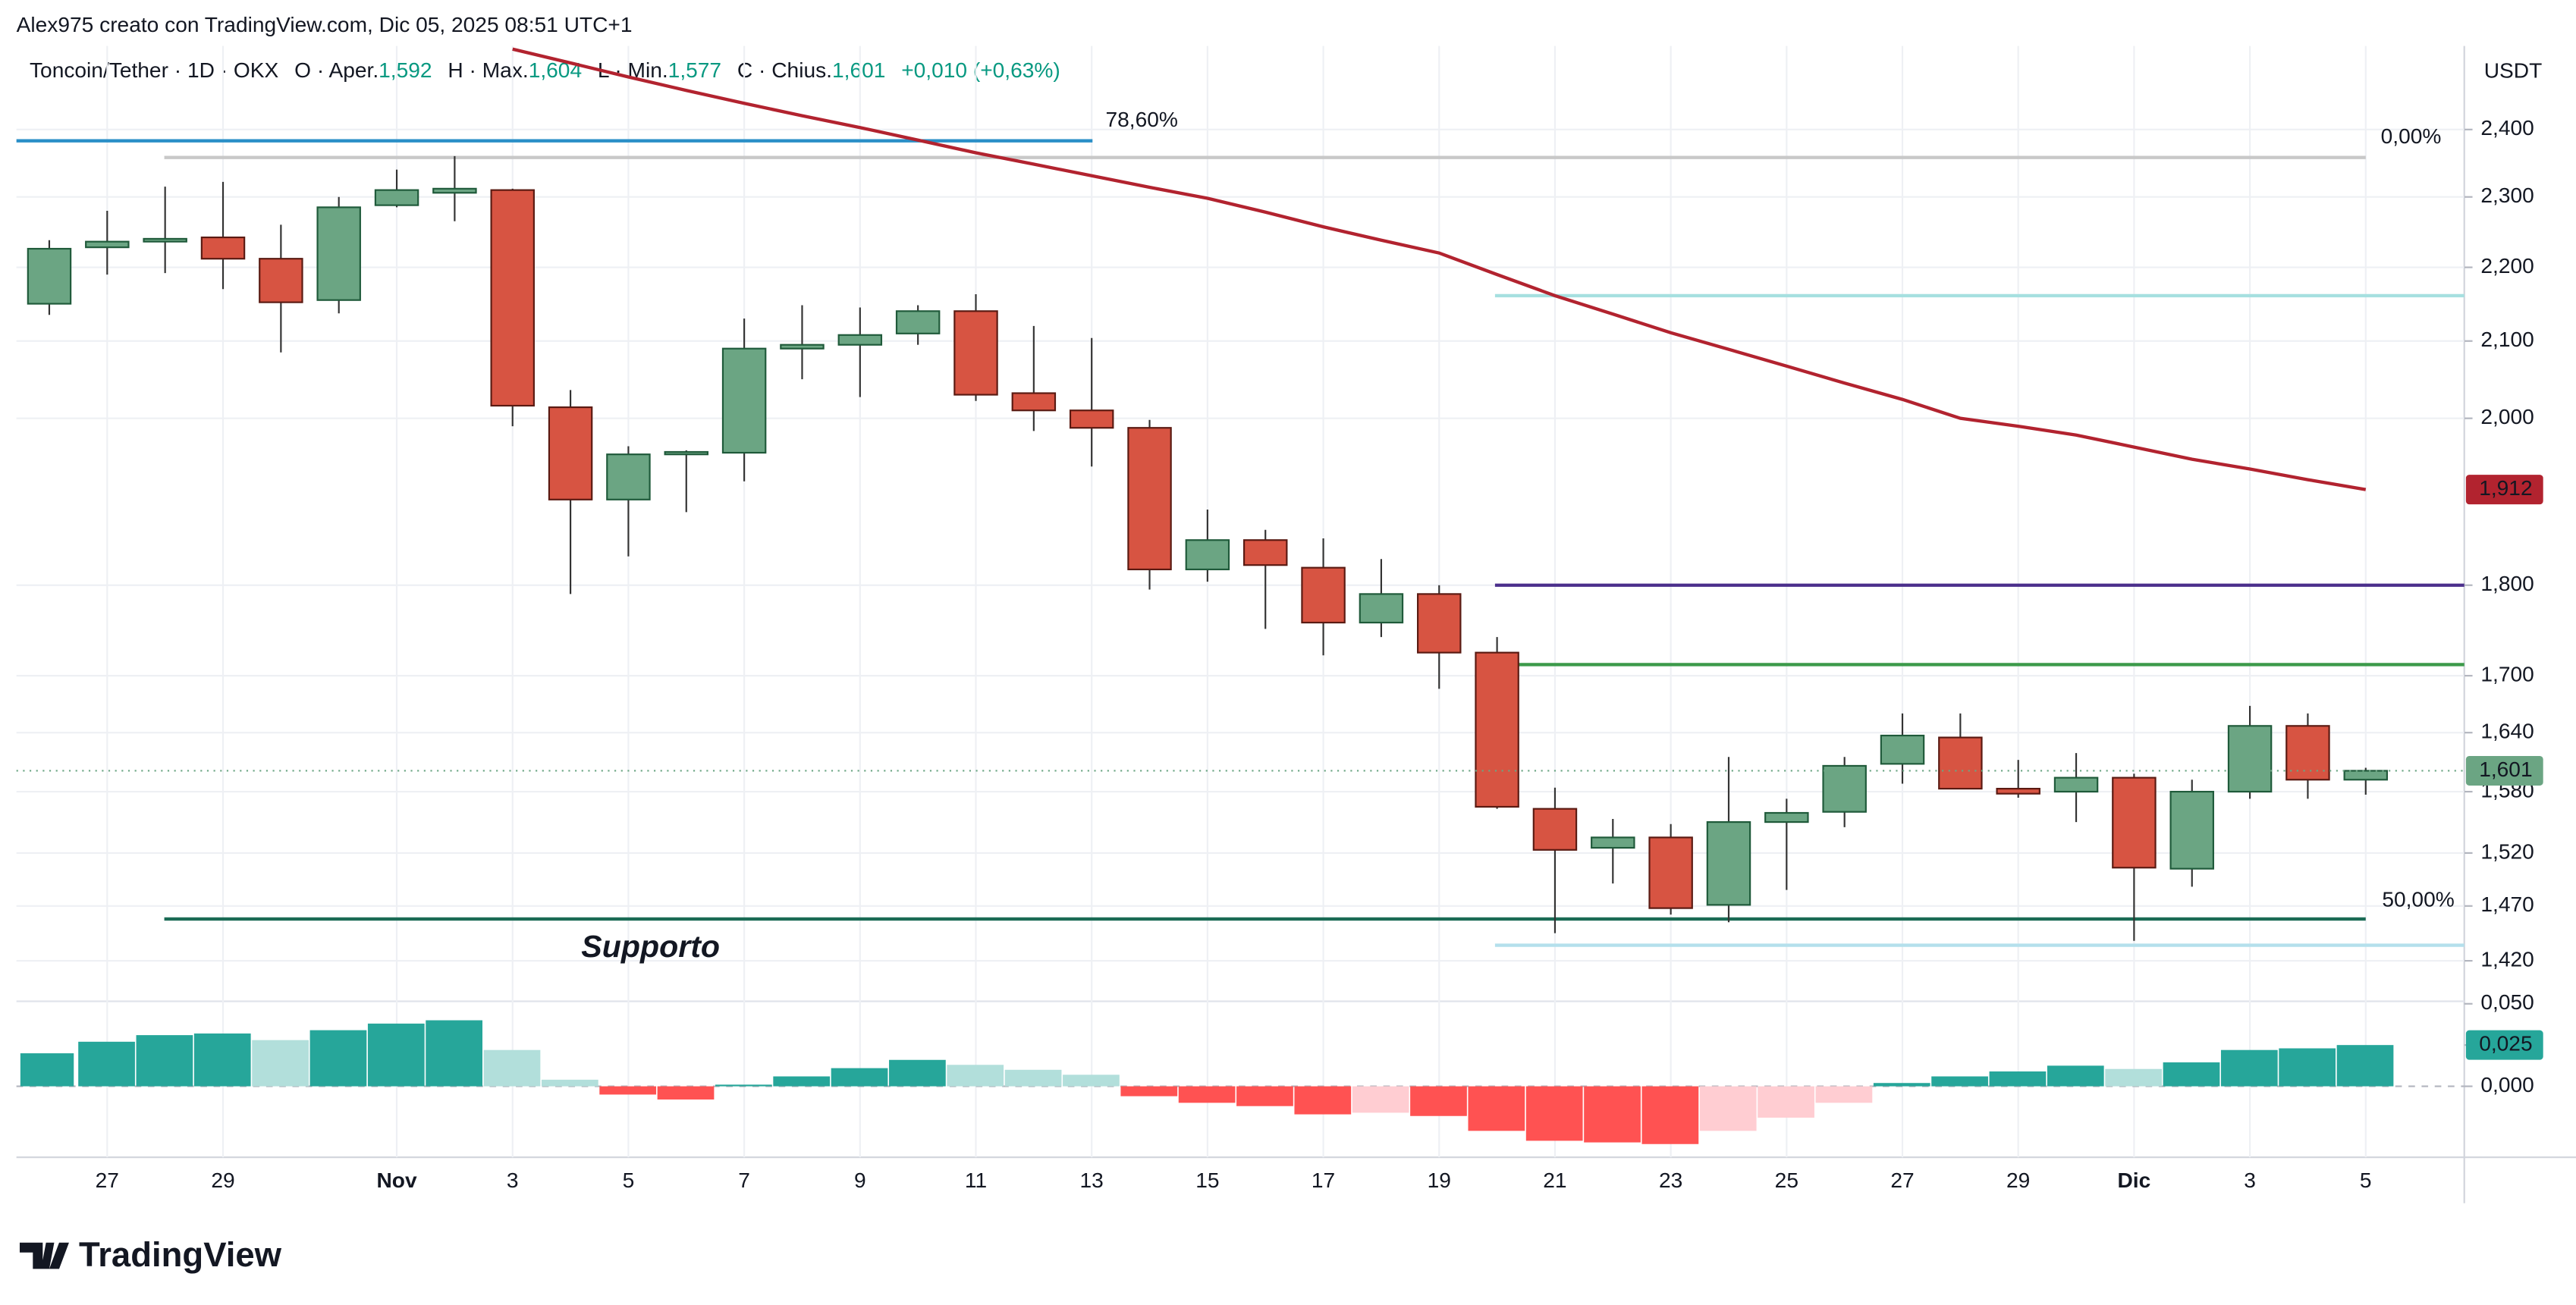  What do you see at coordinates (744, 1181) in the screenshot?
I see `x-tick-label: 7` at bounding box center [744, 1181].